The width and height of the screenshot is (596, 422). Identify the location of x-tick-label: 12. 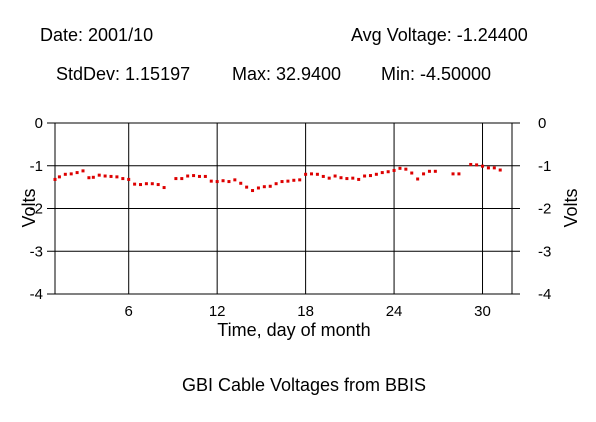
(217, 311).